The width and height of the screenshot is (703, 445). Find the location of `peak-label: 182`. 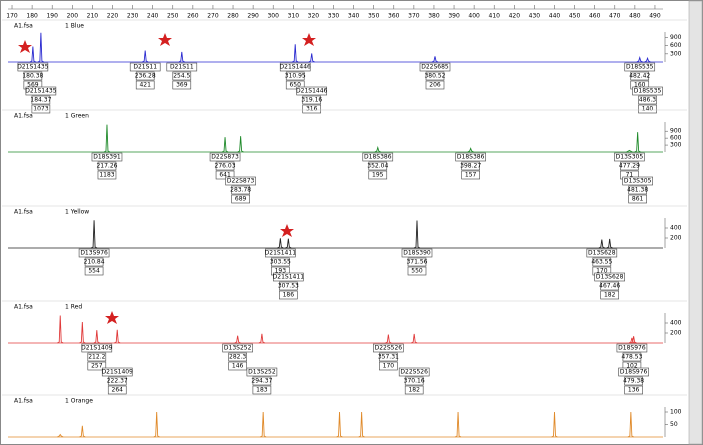

peak-label: 182 is located at coordinates (414, 390).